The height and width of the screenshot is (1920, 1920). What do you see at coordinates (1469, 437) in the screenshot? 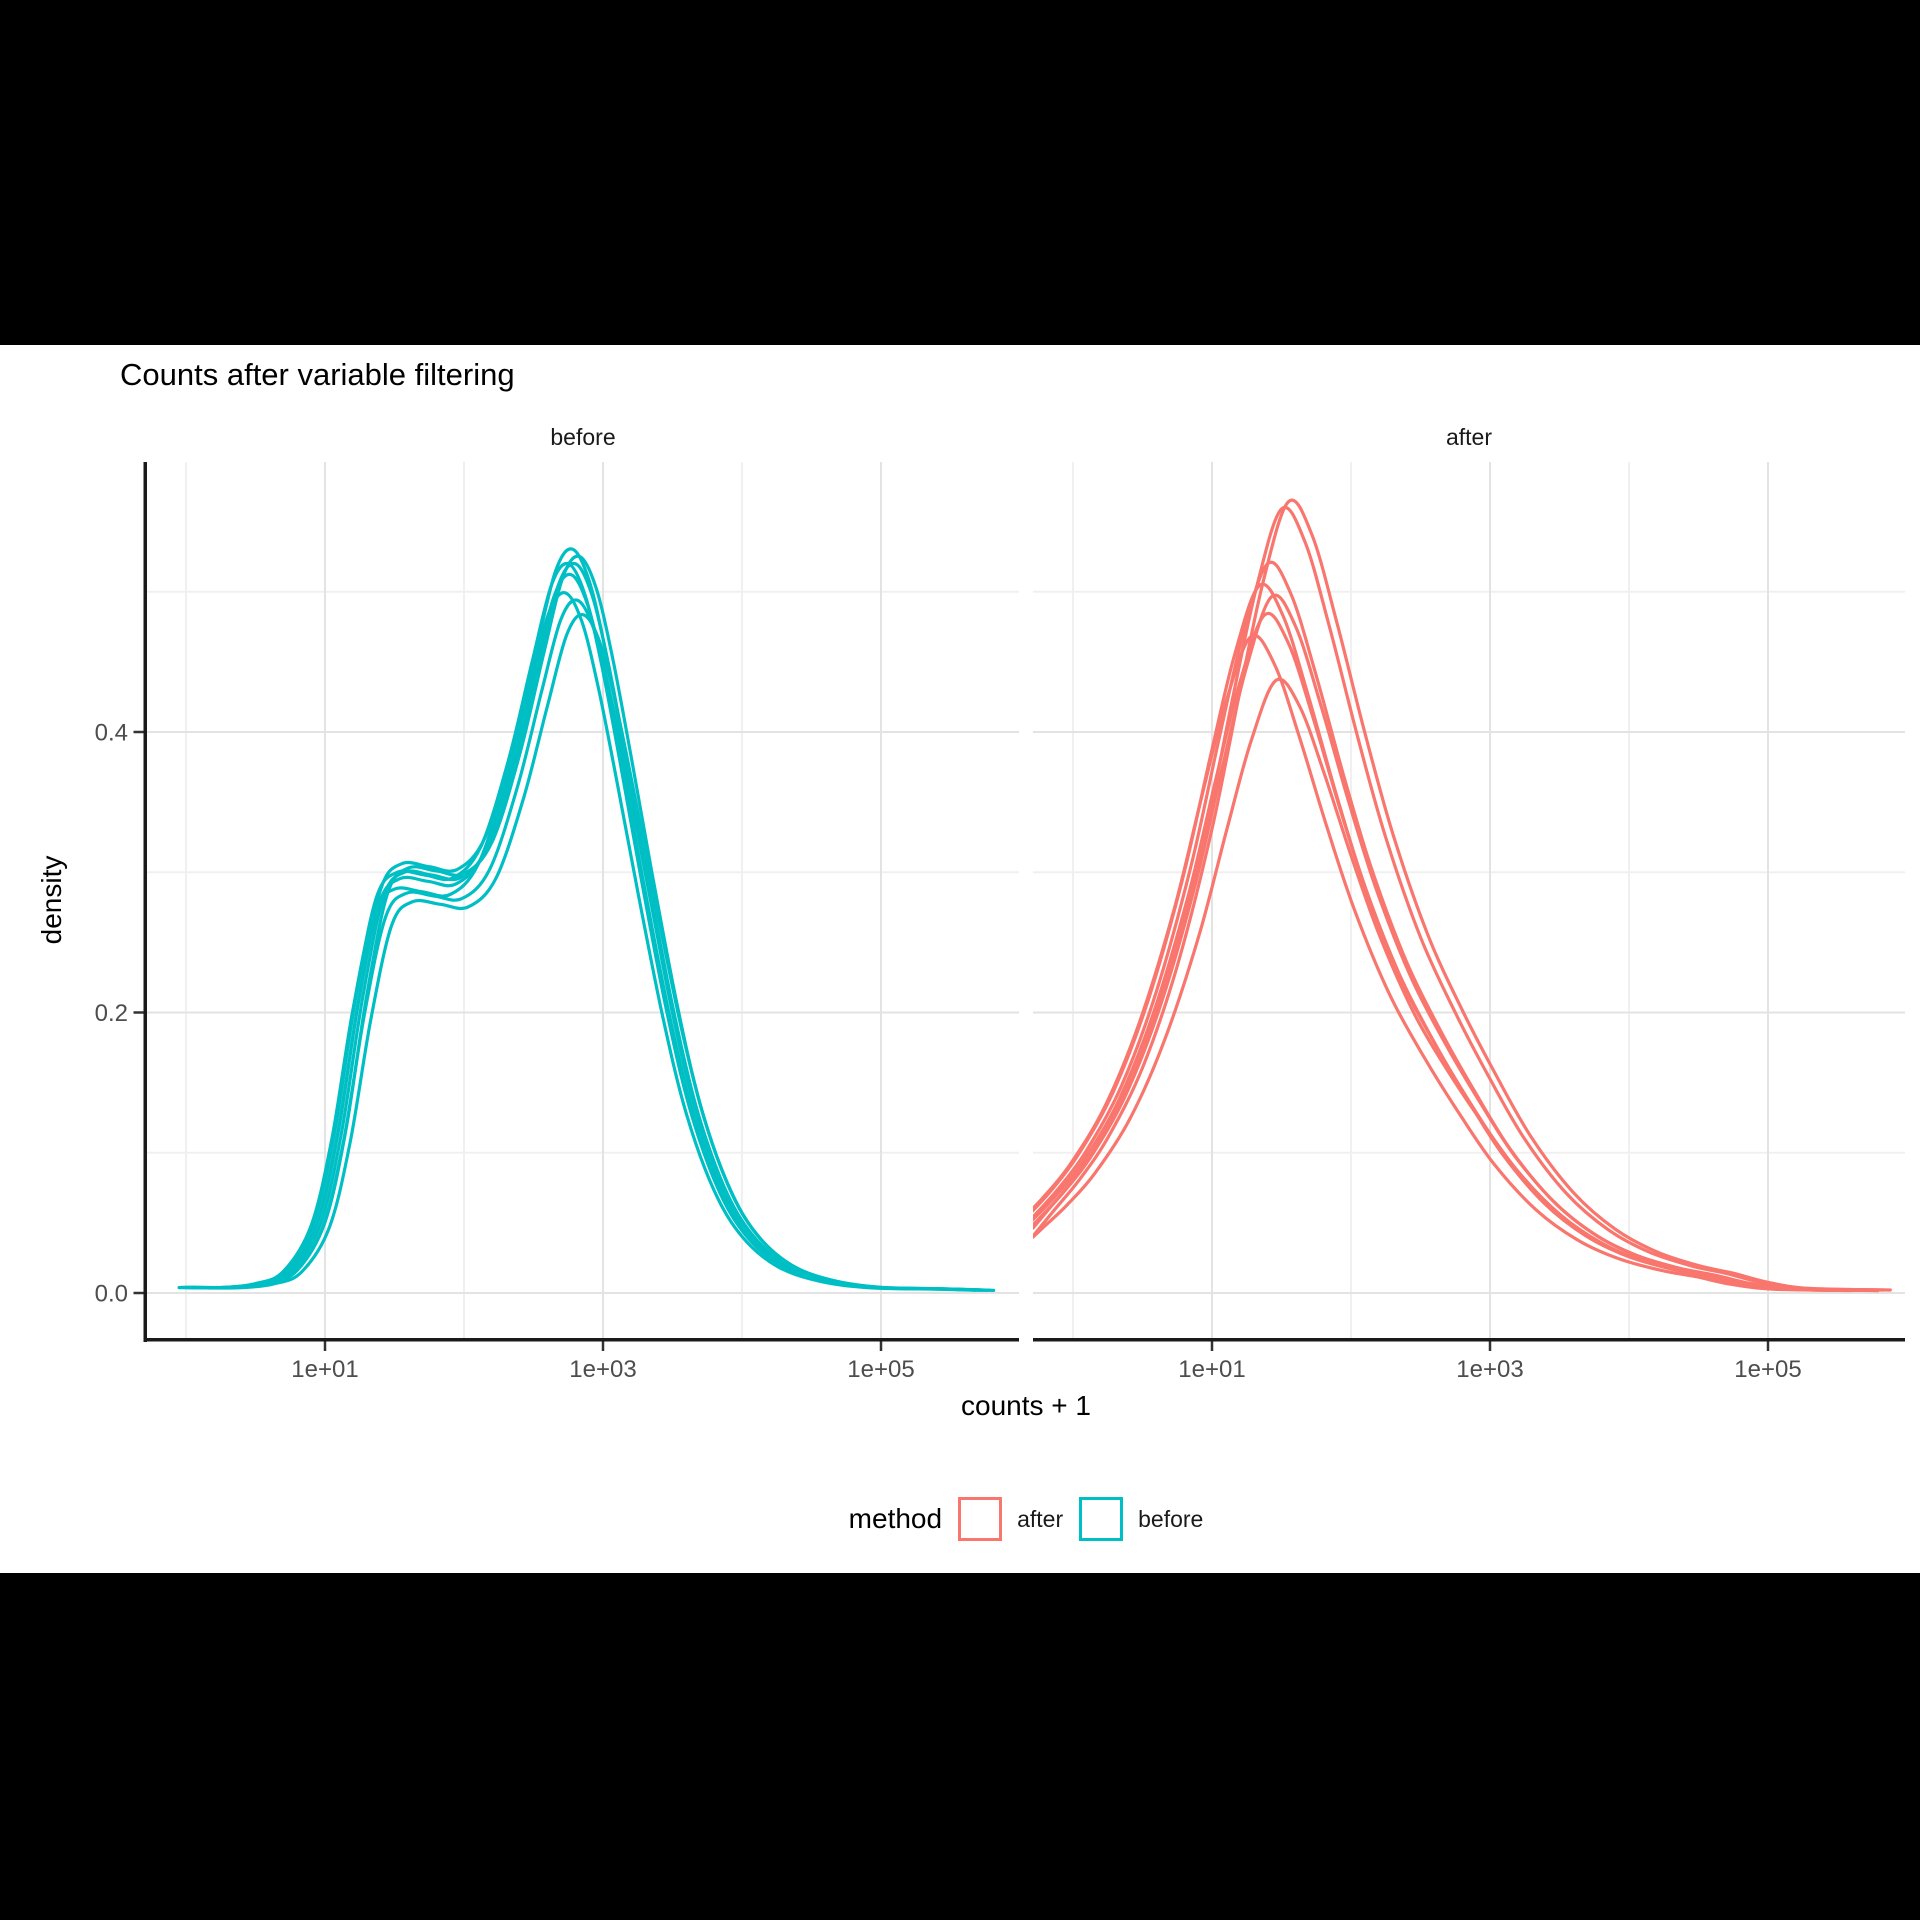
I see `facet-strip-after: after` at bounding box center [1469, 437].